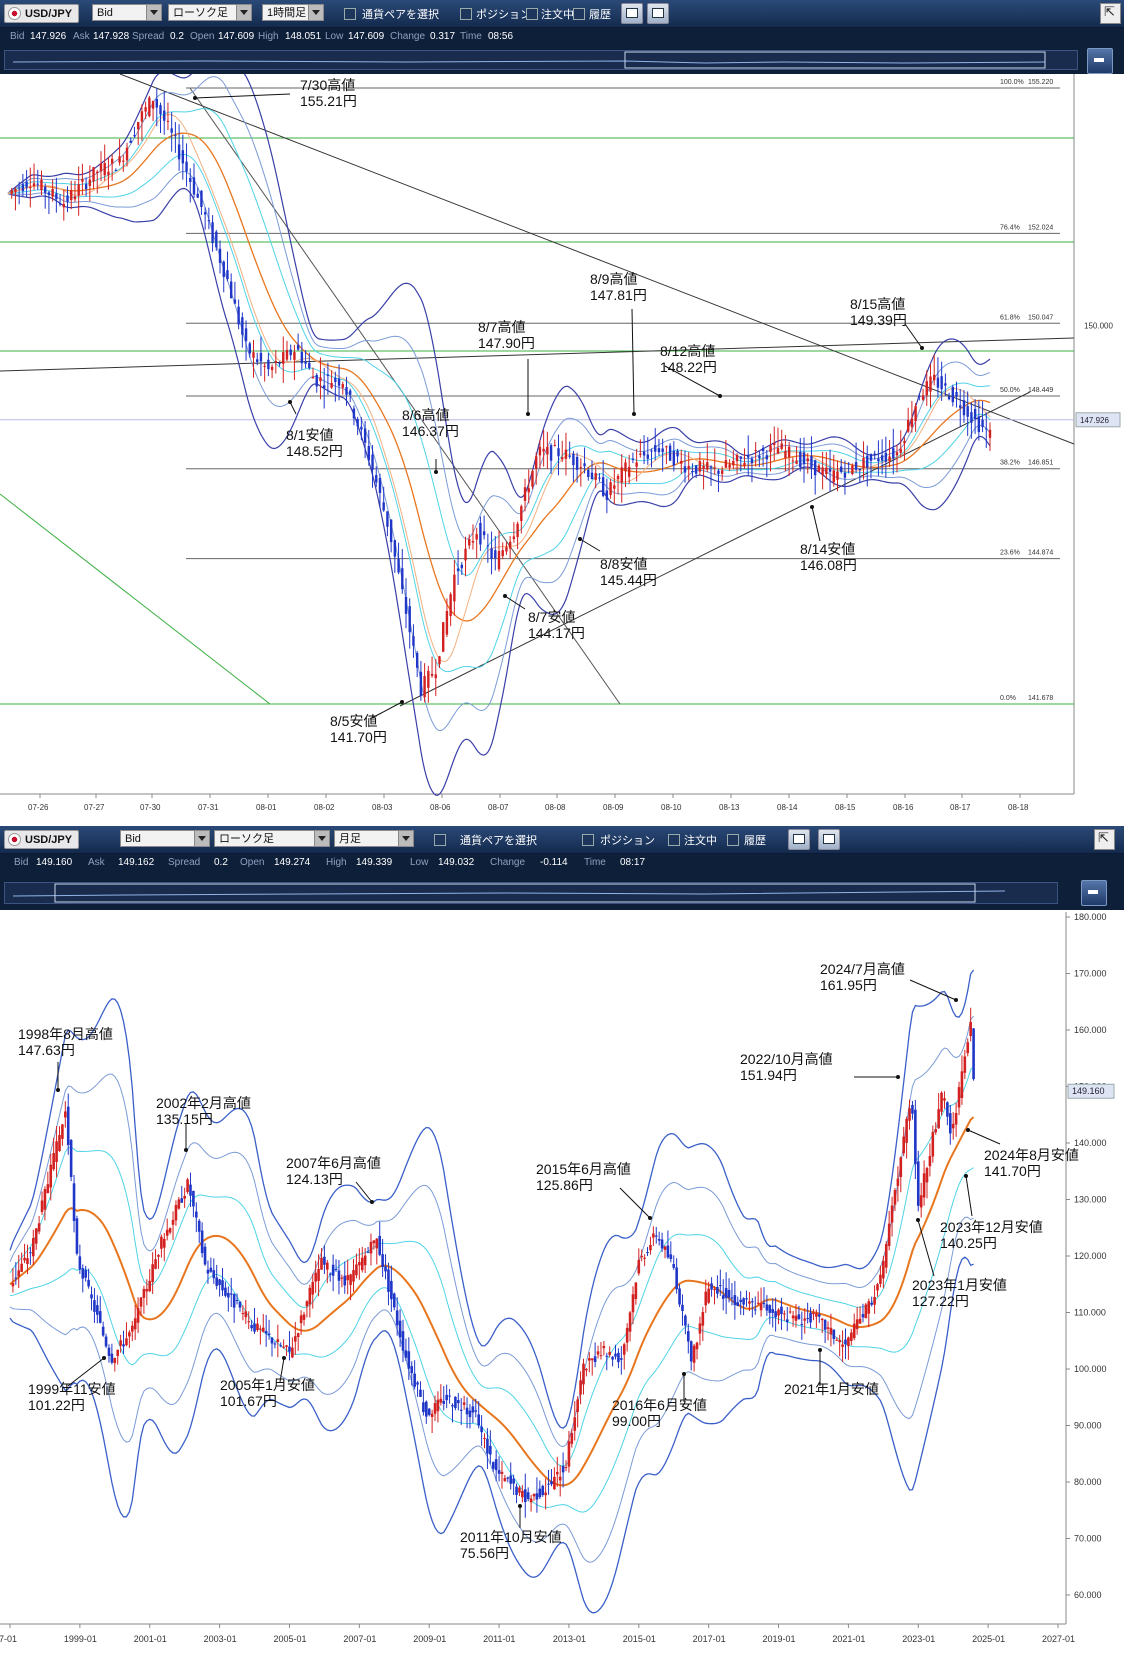  I want to click on x-tick-label: 08-18, so click(1018, 807).